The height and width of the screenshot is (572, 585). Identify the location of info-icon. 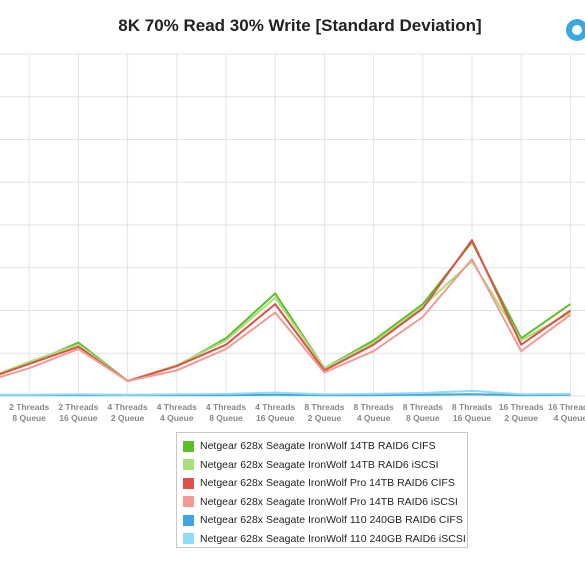
(575, 30).